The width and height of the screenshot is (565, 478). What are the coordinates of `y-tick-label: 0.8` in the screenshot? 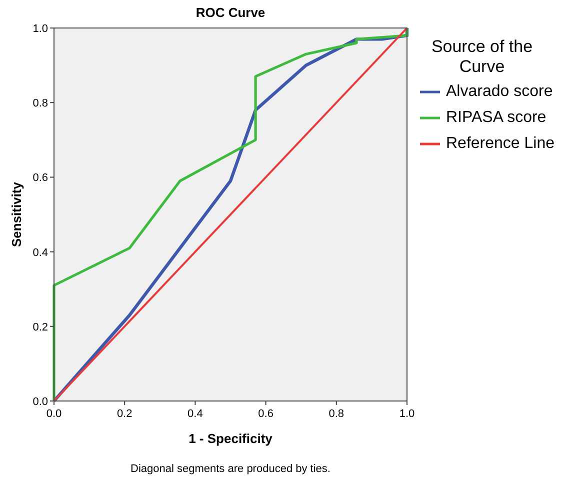 It's located at (40, 104).